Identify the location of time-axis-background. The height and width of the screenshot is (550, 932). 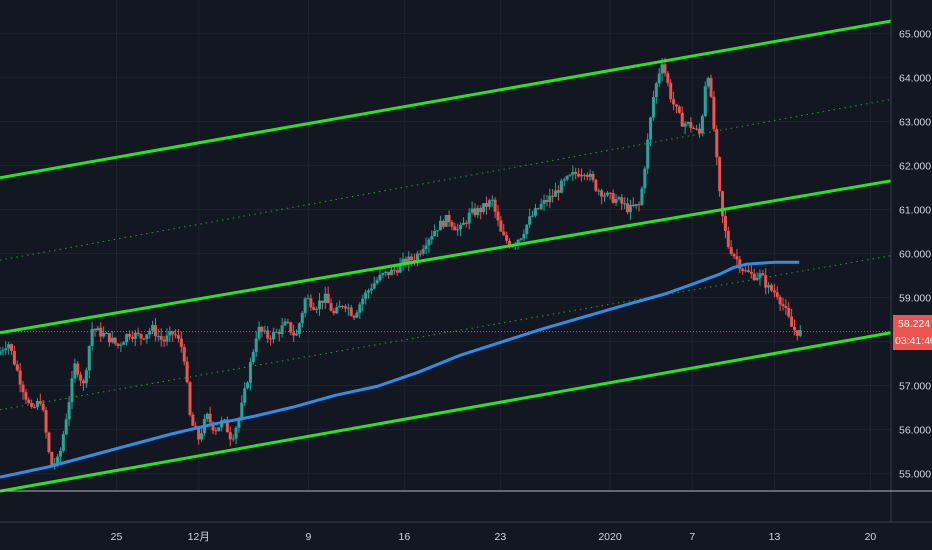
(466, 536).